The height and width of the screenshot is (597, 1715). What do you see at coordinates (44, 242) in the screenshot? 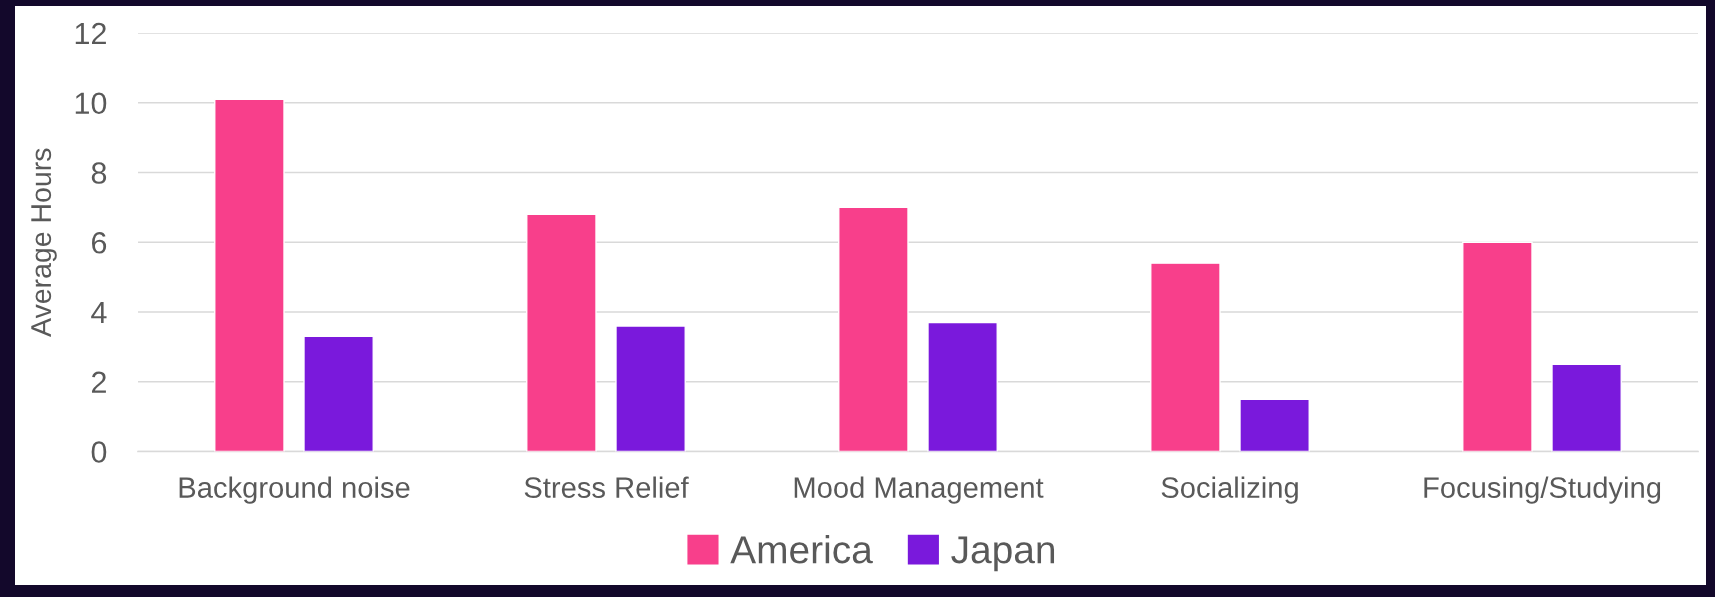
I see `y-axis-title: Average Hours` at bounding box center [44, 242].